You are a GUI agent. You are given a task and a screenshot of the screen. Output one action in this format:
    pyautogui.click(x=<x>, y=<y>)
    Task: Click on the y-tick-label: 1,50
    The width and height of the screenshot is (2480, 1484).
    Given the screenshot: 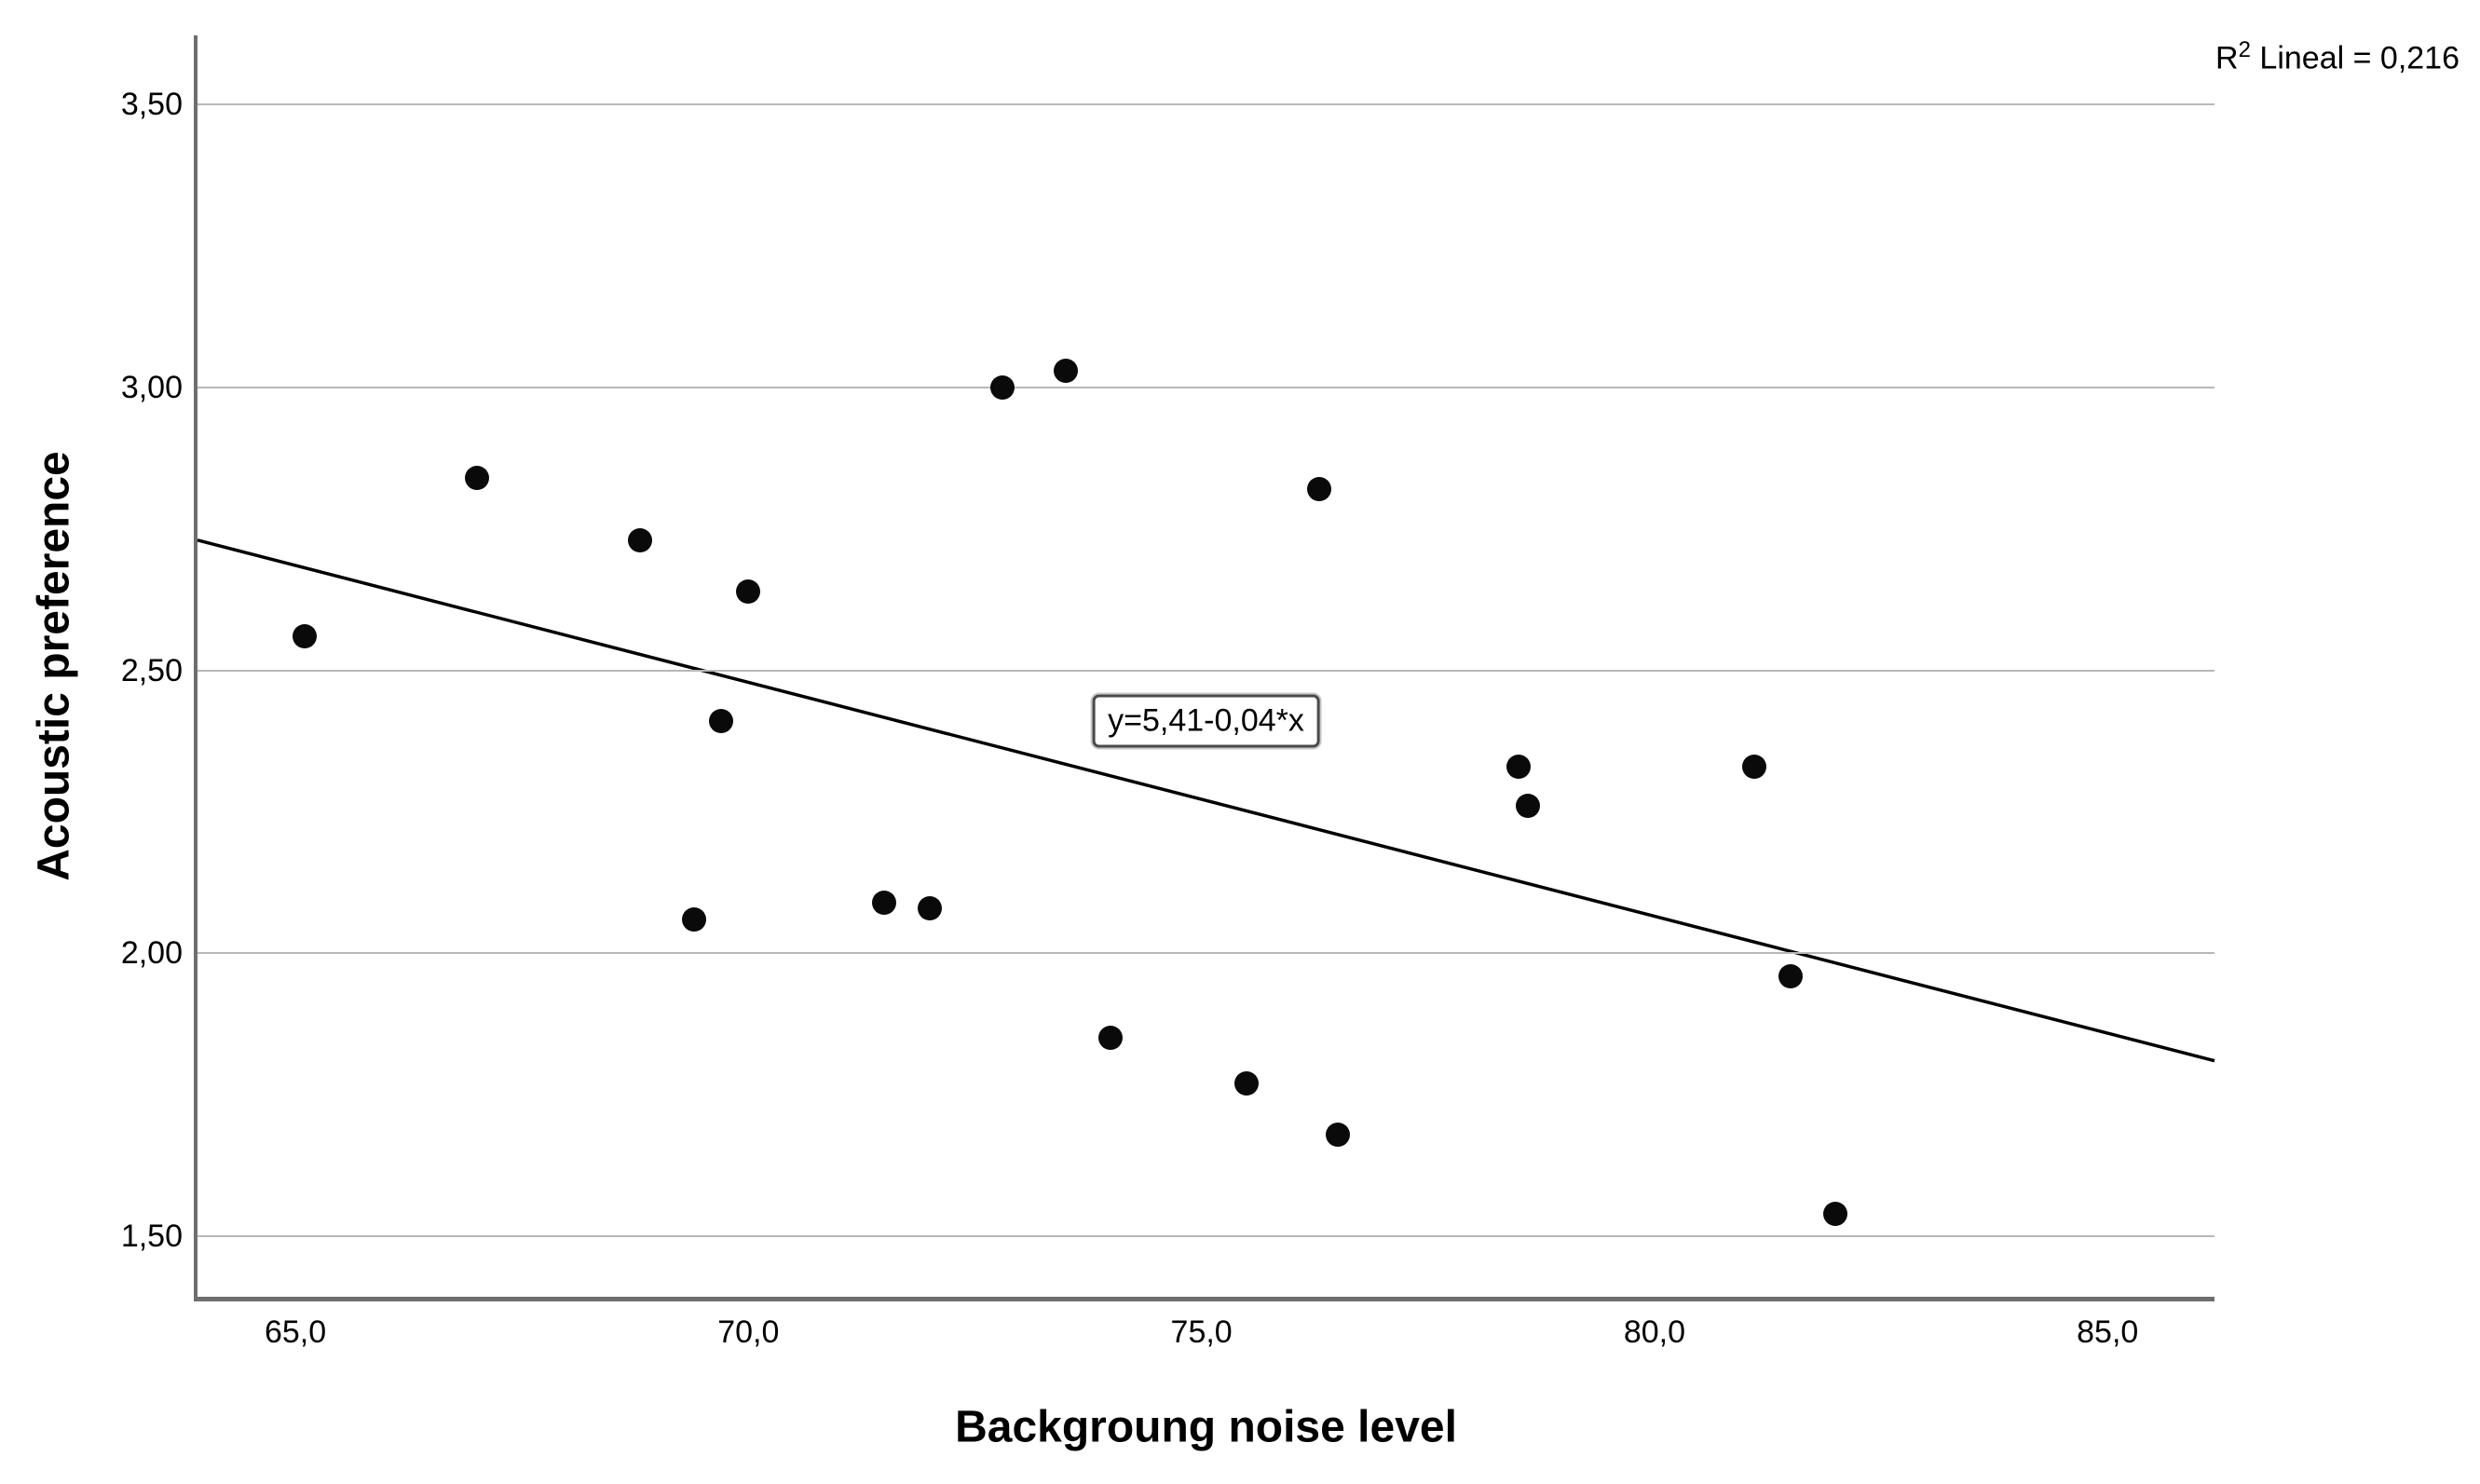 What is the action you would take?
    pyautogui.click(x=151, y=1236)
    